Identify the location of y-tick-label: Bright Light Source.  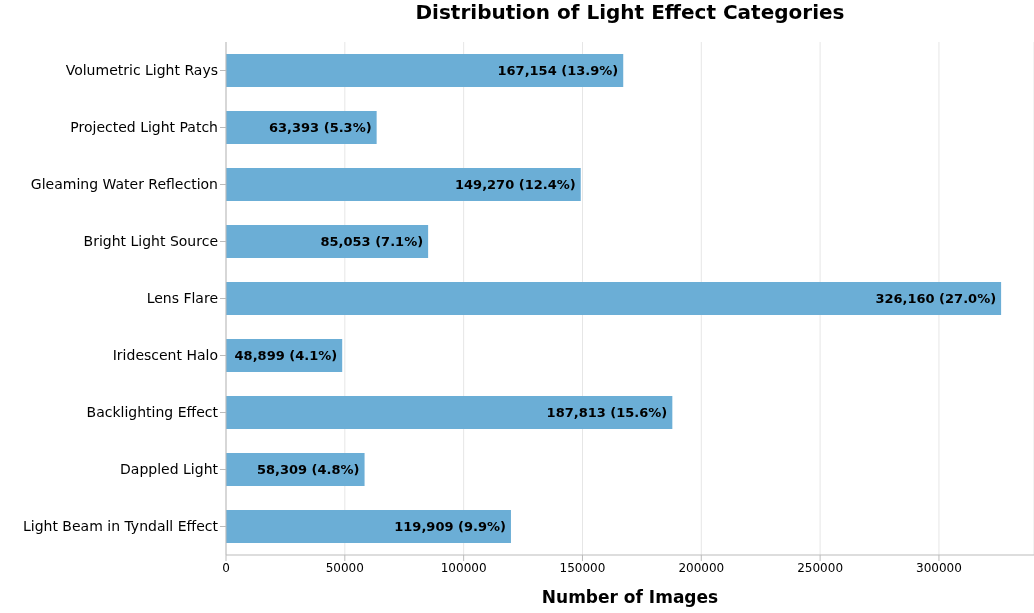
(150, 241).